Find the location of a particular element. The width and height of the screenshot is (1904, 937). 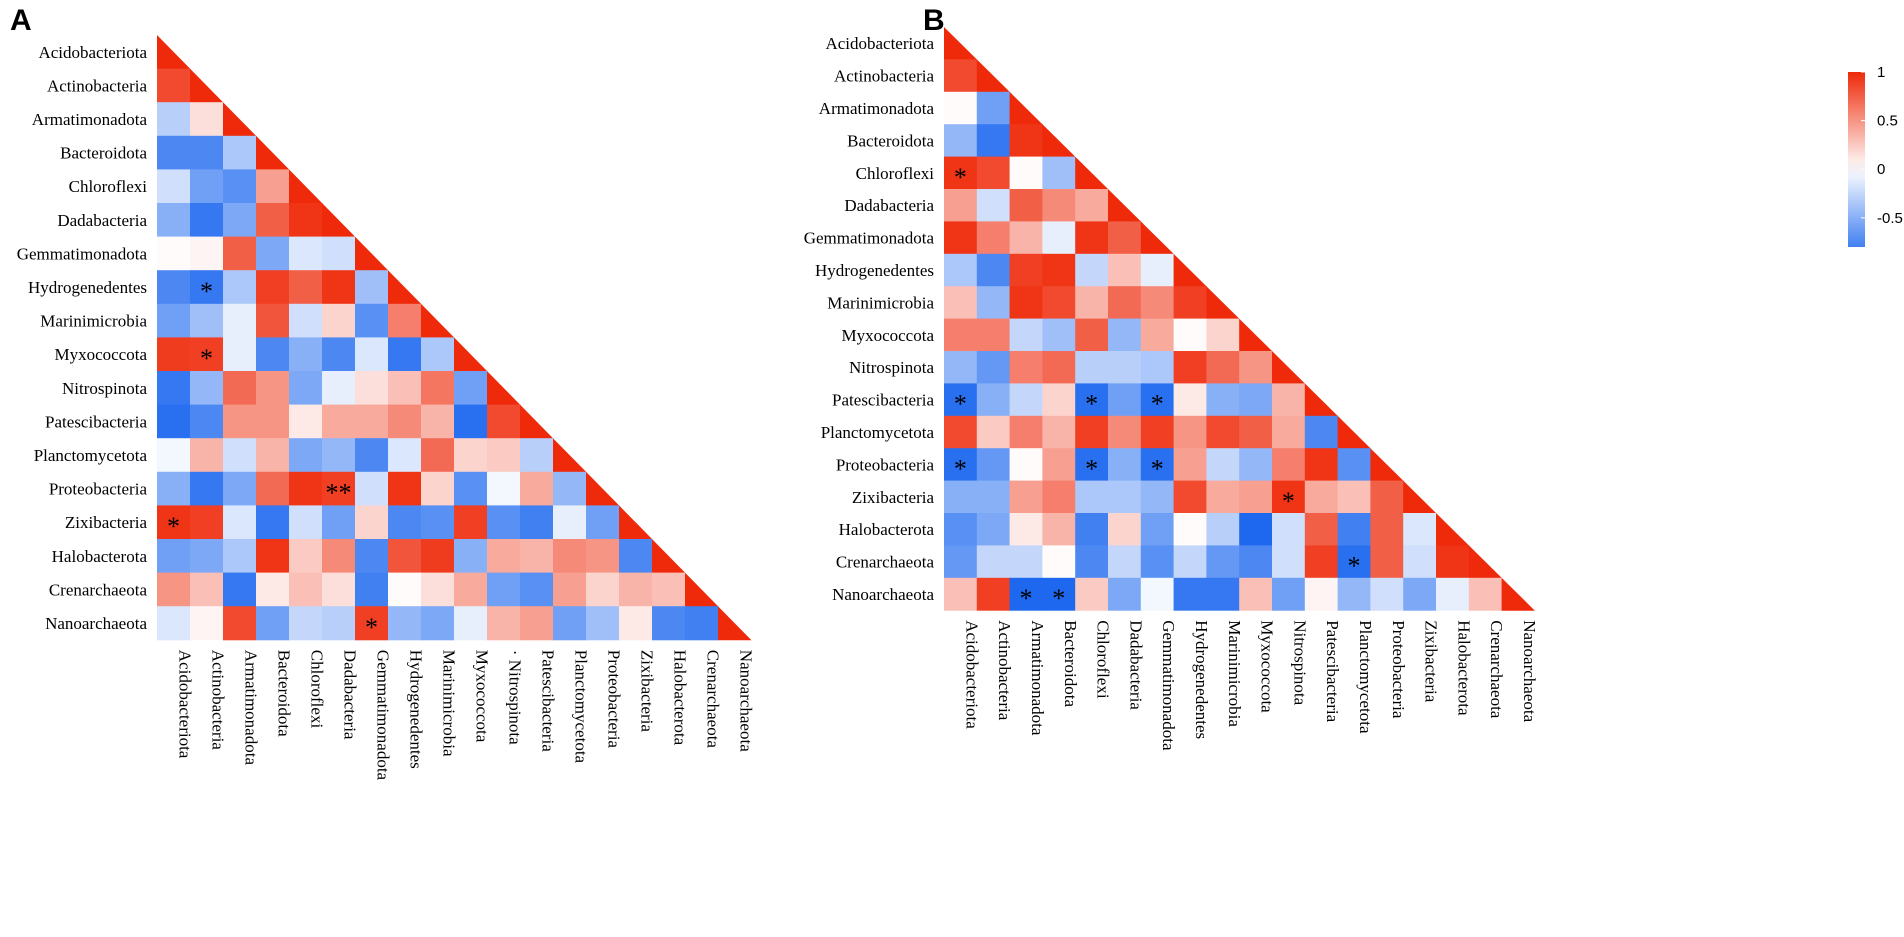

row-label-bacteroidota: Bacteroidota is located at coordinates (103, 153).